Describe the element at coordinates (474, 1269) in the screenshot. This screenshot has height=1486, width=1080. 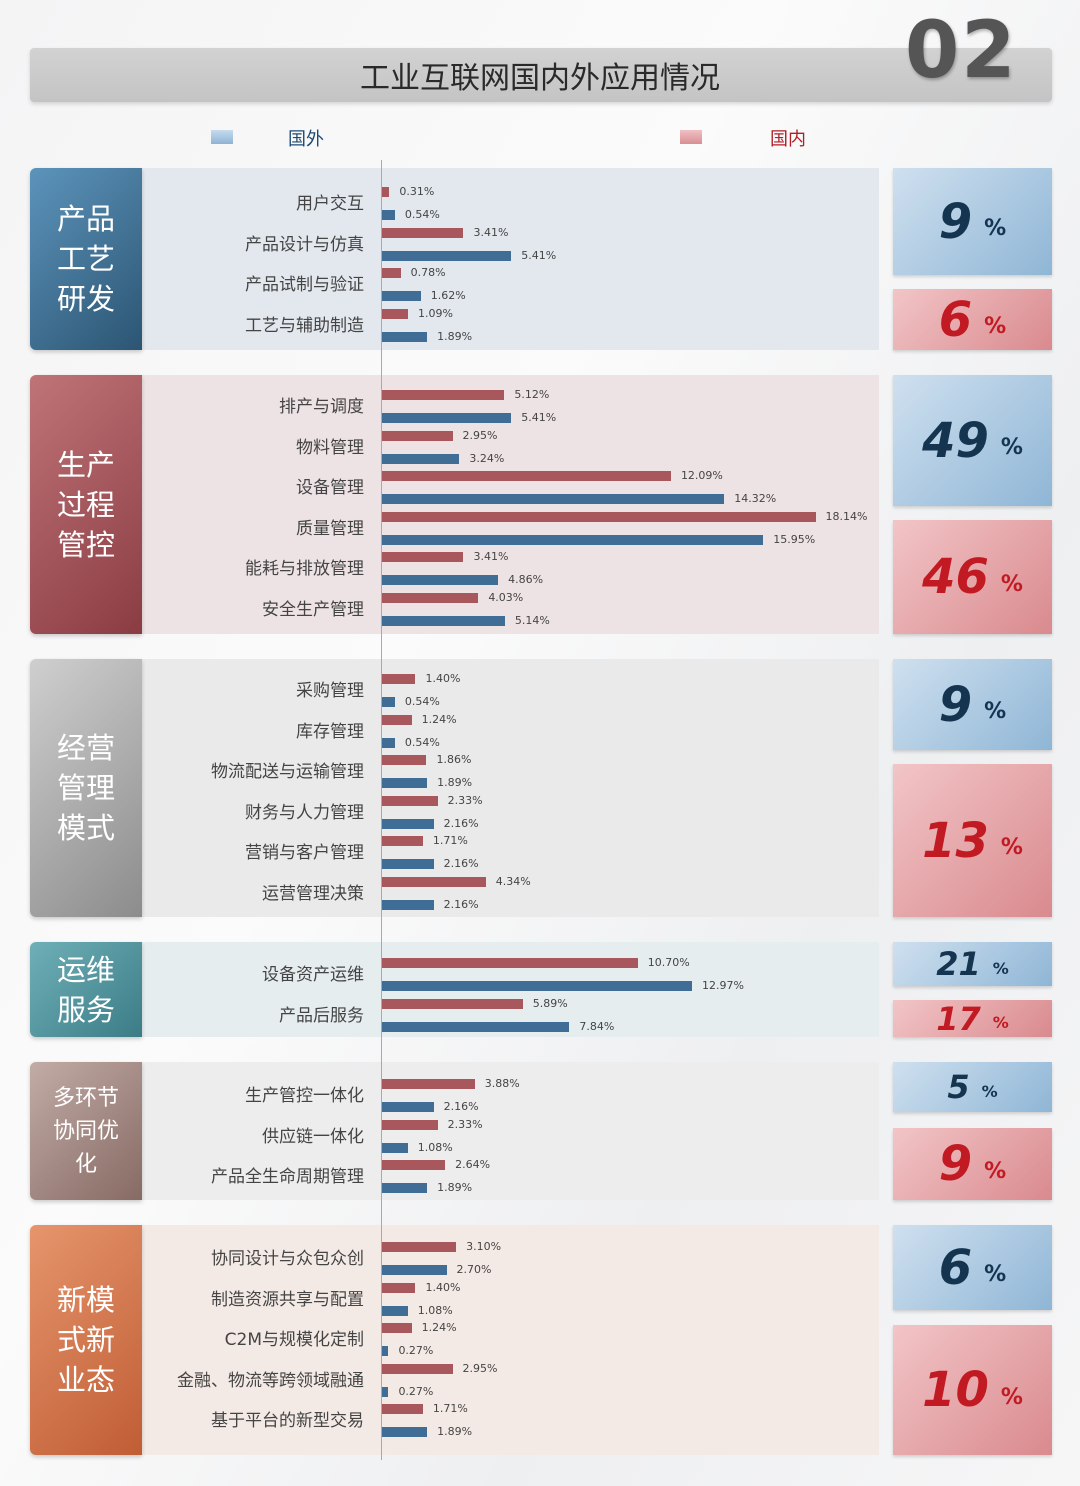
I see `bar-value-foreign: 2.70%` at that location.